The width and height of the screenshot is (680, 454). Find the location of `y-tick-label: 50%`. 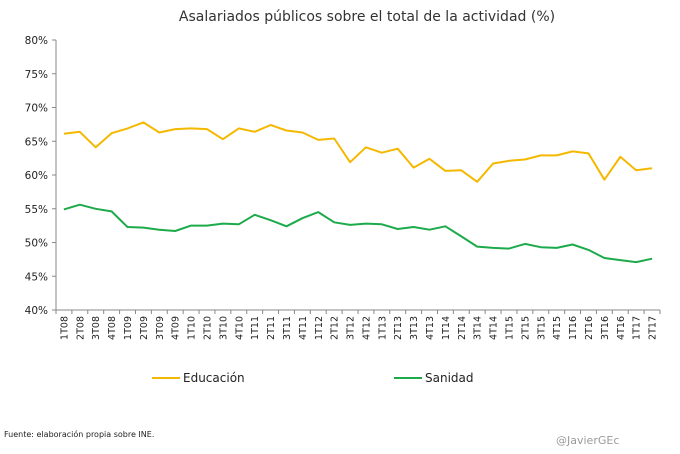

y-tick-label: 50% is located at coordinates (36, 244).